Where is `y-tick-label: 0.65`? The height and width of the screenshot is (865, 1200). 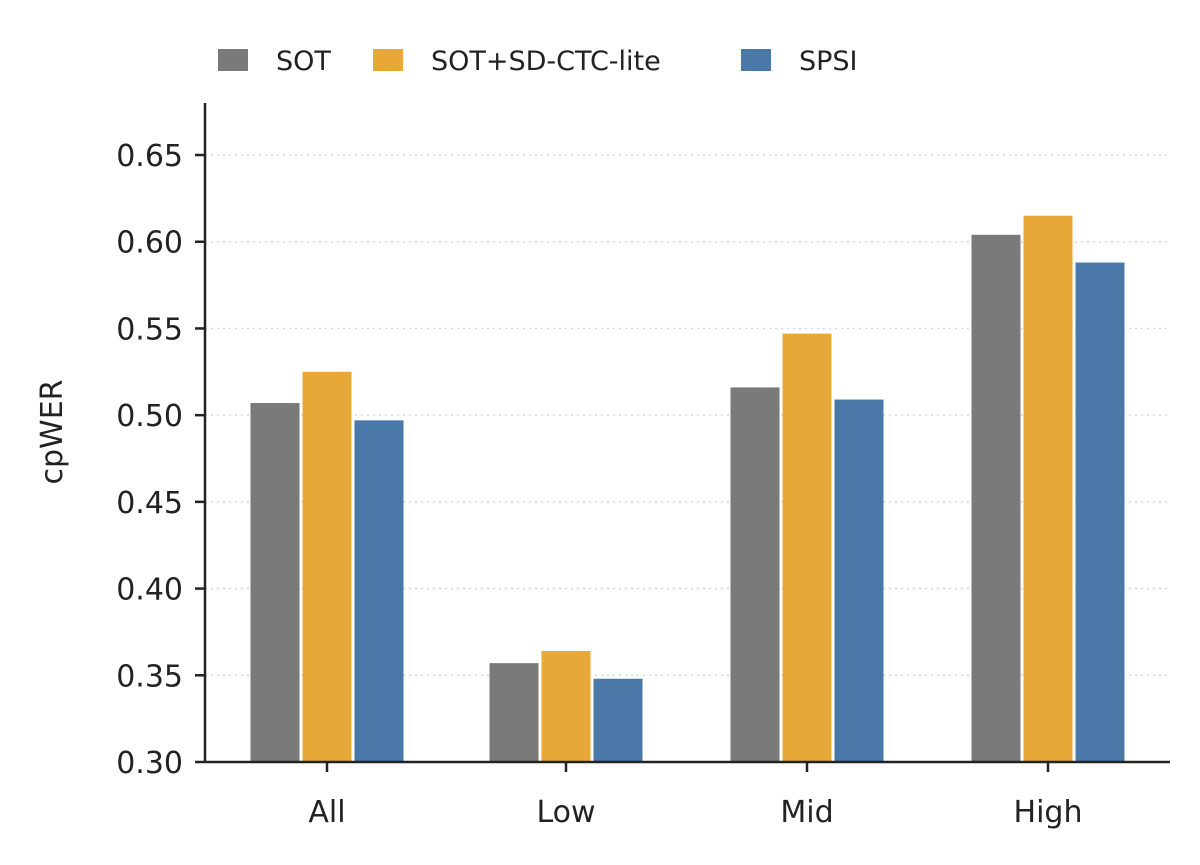
y-tick-label: 0.65 is located at coordinates (149, 156).